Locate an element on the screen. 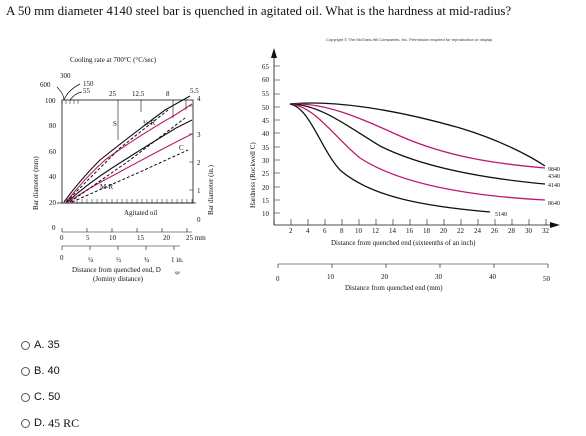 The width and height of the screenshot is (586, 436). curve-label: 5140 is located at coordinates (501, 215).